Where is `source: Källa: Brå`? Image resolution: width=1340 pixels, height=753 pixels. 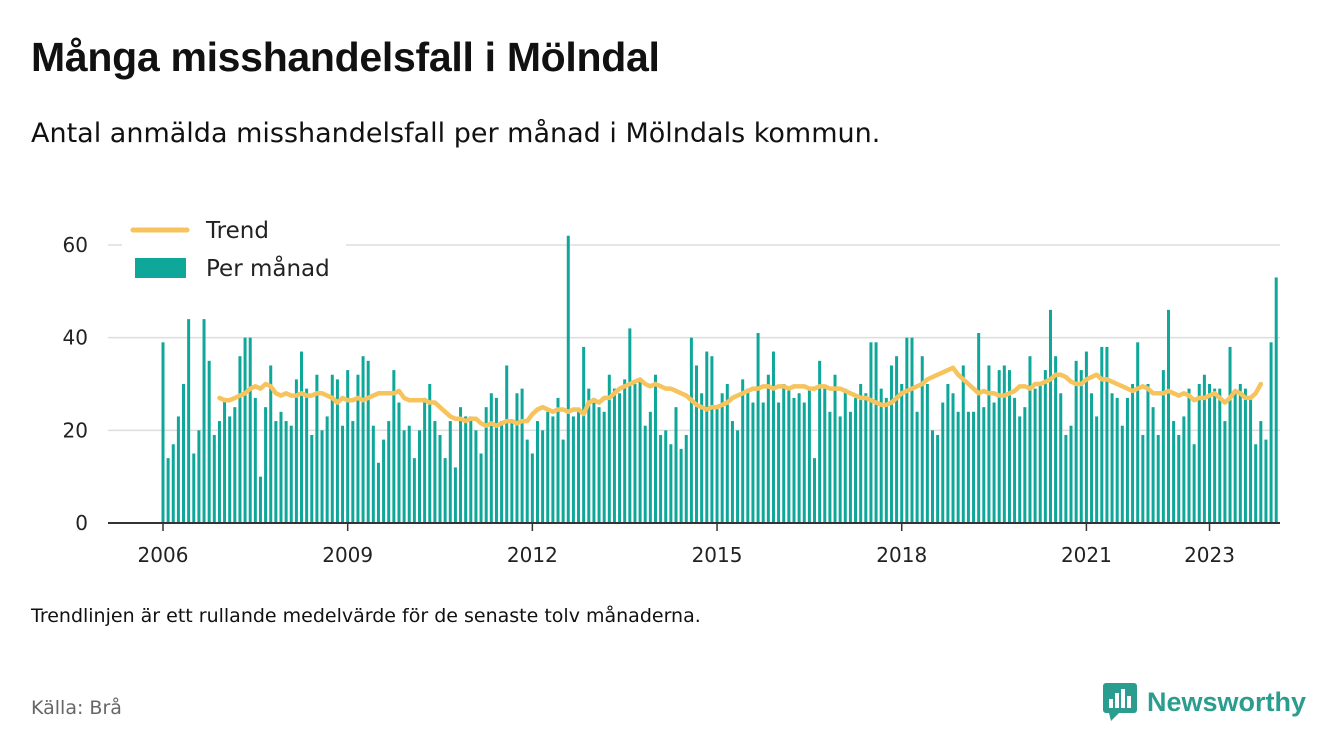 source: Källa: Brå is located at coordinates (76, 708).